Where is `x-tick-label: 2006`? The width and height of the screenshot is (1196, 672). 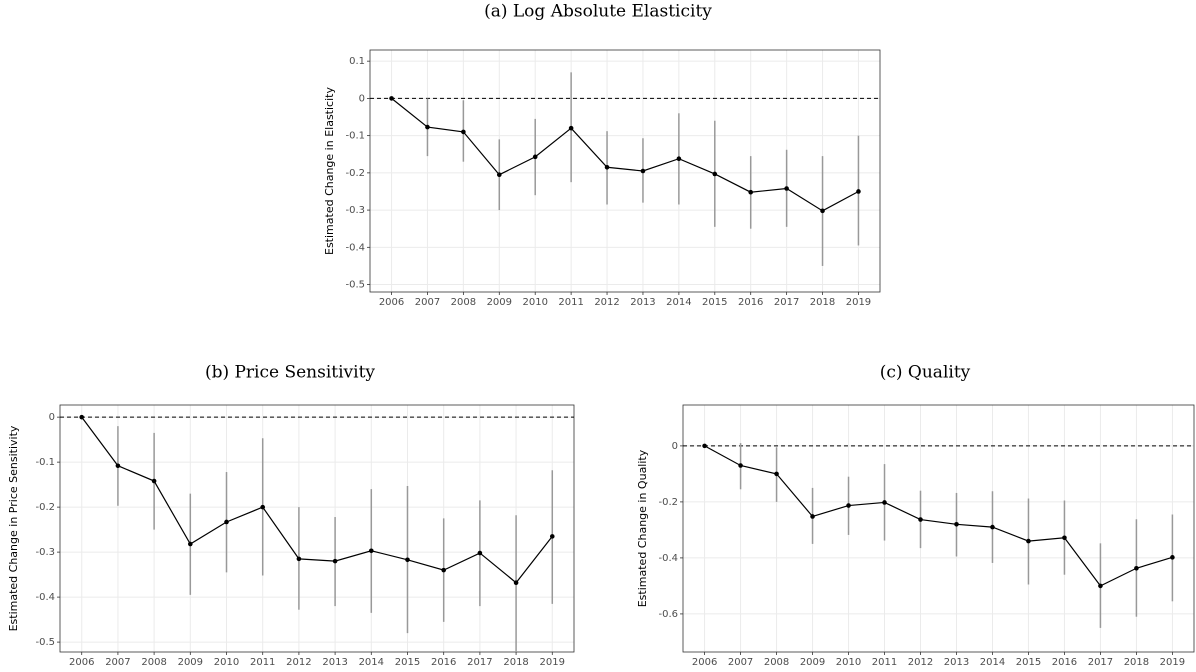 x-tick-label: 2006 is located at coordinates (704, 662).